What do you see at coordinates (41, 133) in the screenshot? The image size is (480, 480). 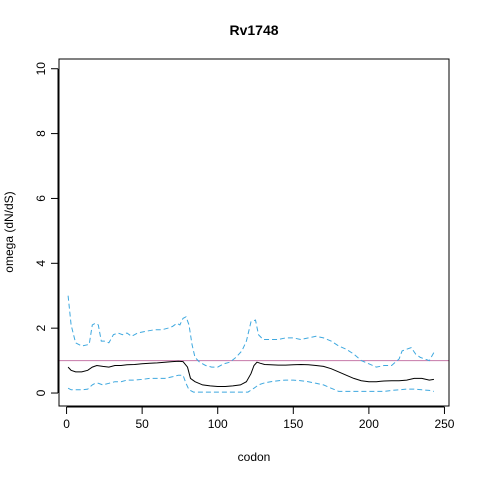 I see `y-tick-label: 8` at bounding box center [41, 133].